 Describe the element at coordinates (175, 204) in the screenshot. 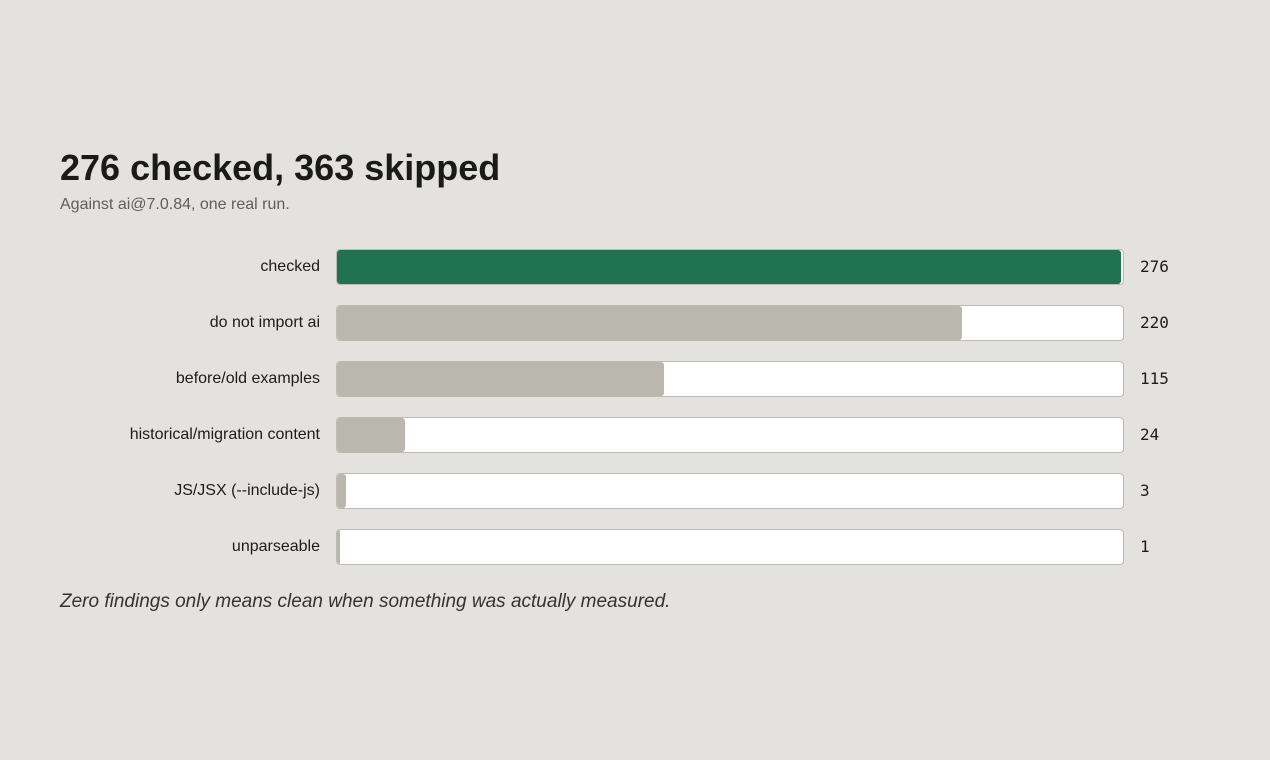

I see `chart-subtitle: Against ai@7.0.84, one real run.` at that location.